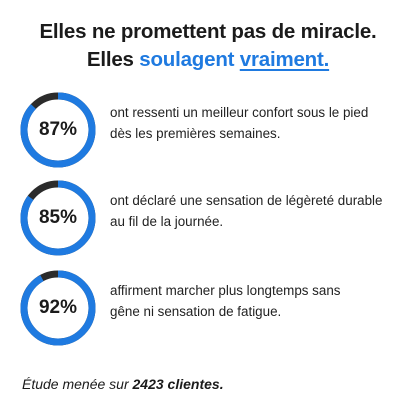 This screenshot has height=416, width=416. I want to click on headline-prefix: Elles, so click(113, 59).